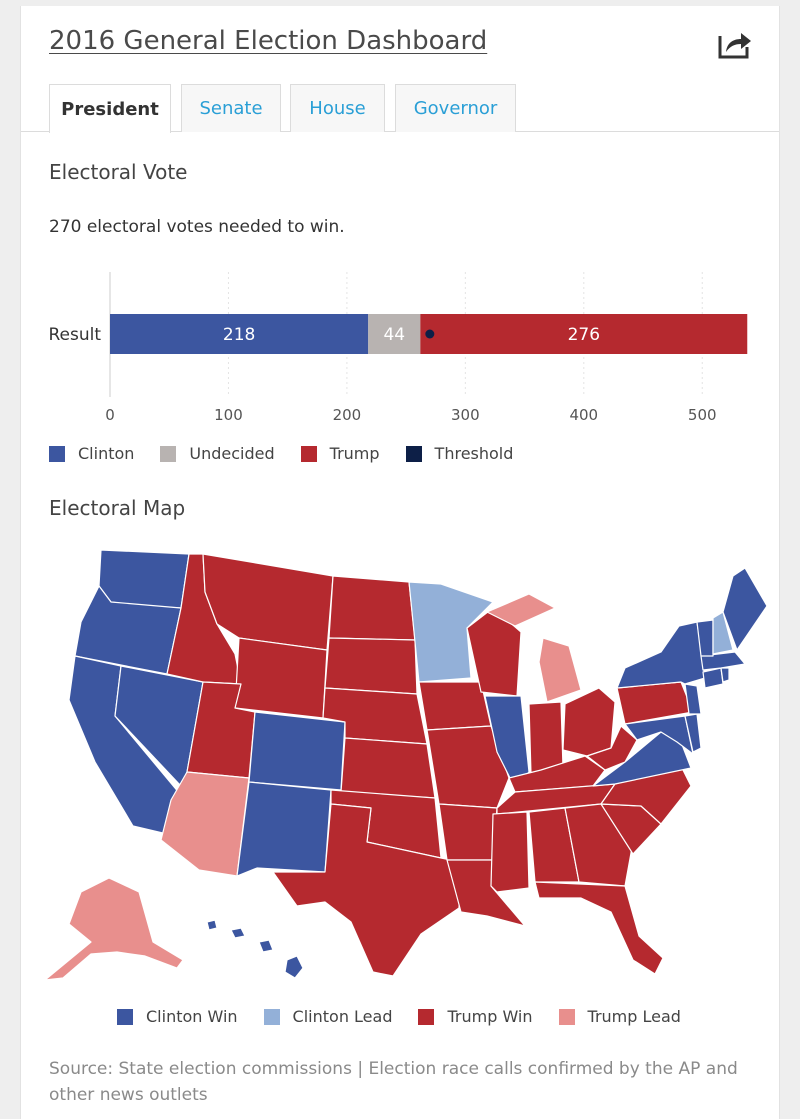  Describe the element at coordinates (266, 946) in the screenshot. I see `state-hawaii-maui` at that location.